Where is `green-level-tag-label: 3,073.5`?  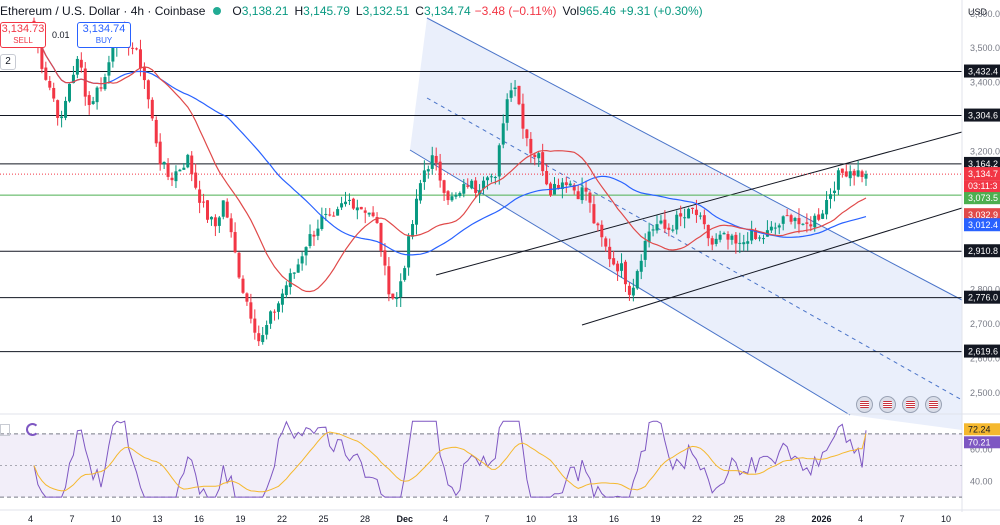
green-level-tag-label: 3,073.5 is located at coordinates (983, 198).